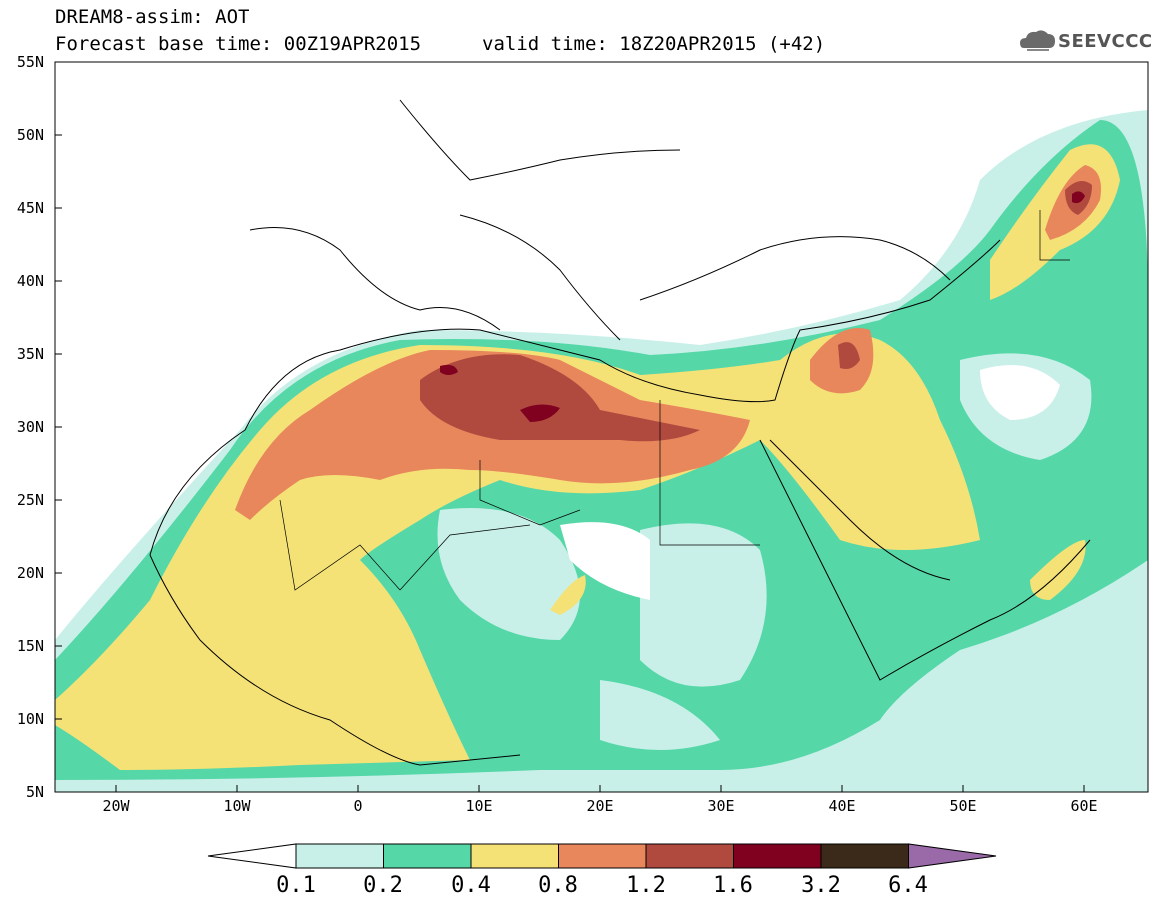 This screenshot has width=1165, height=905. What do you see at coordinates (358, 806) in the screenshot?
I see `lon-label-0: 0` at bounding box center [358, 806].